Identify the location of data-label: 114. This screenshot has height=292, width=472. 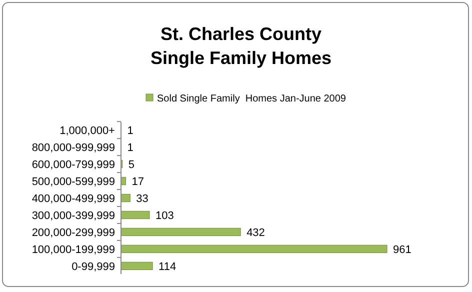
(167, 266).